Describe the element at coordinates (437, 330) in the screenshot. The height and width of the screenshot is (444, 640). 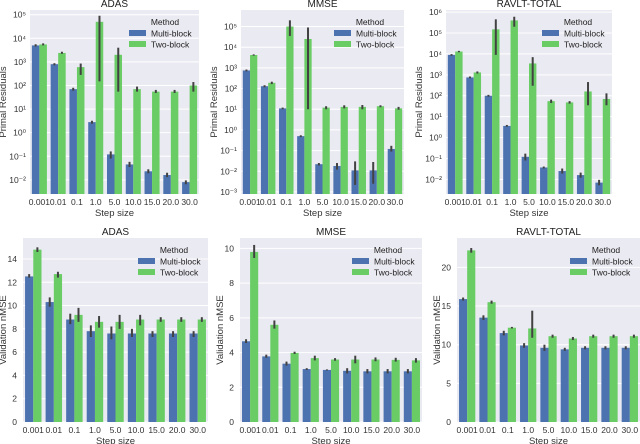
I see `y-axis-label: Validation nMSE` at that location.